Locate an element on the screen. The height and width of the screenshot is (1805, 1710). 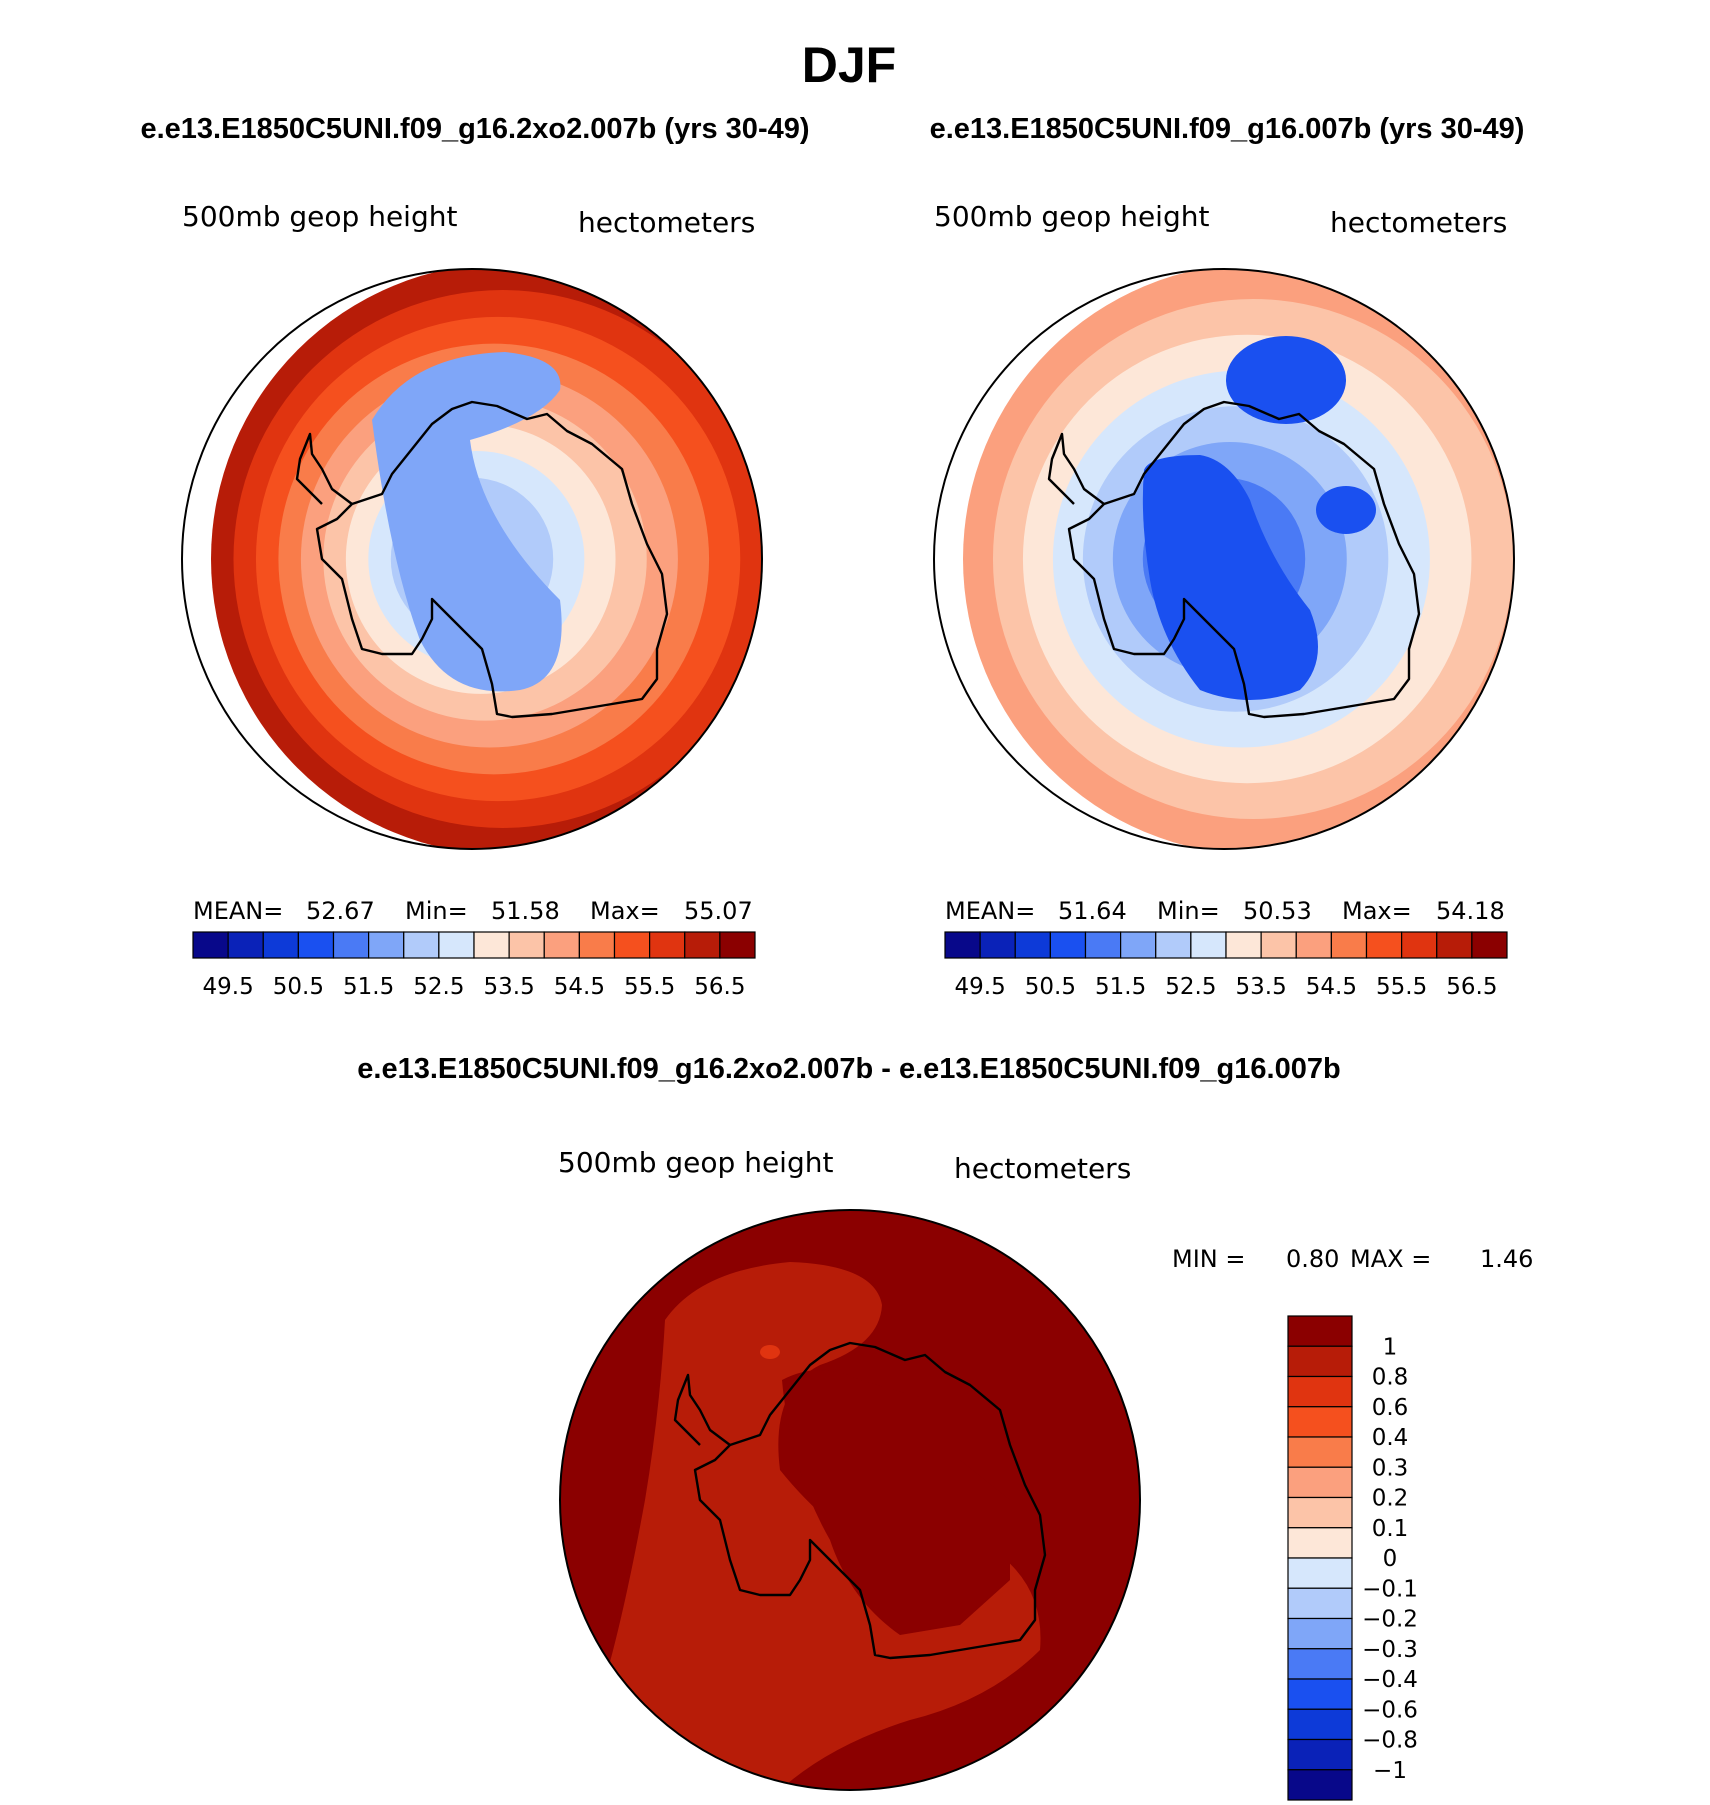
panel-a-max-label: Max= is located at coordinates (625, 911).